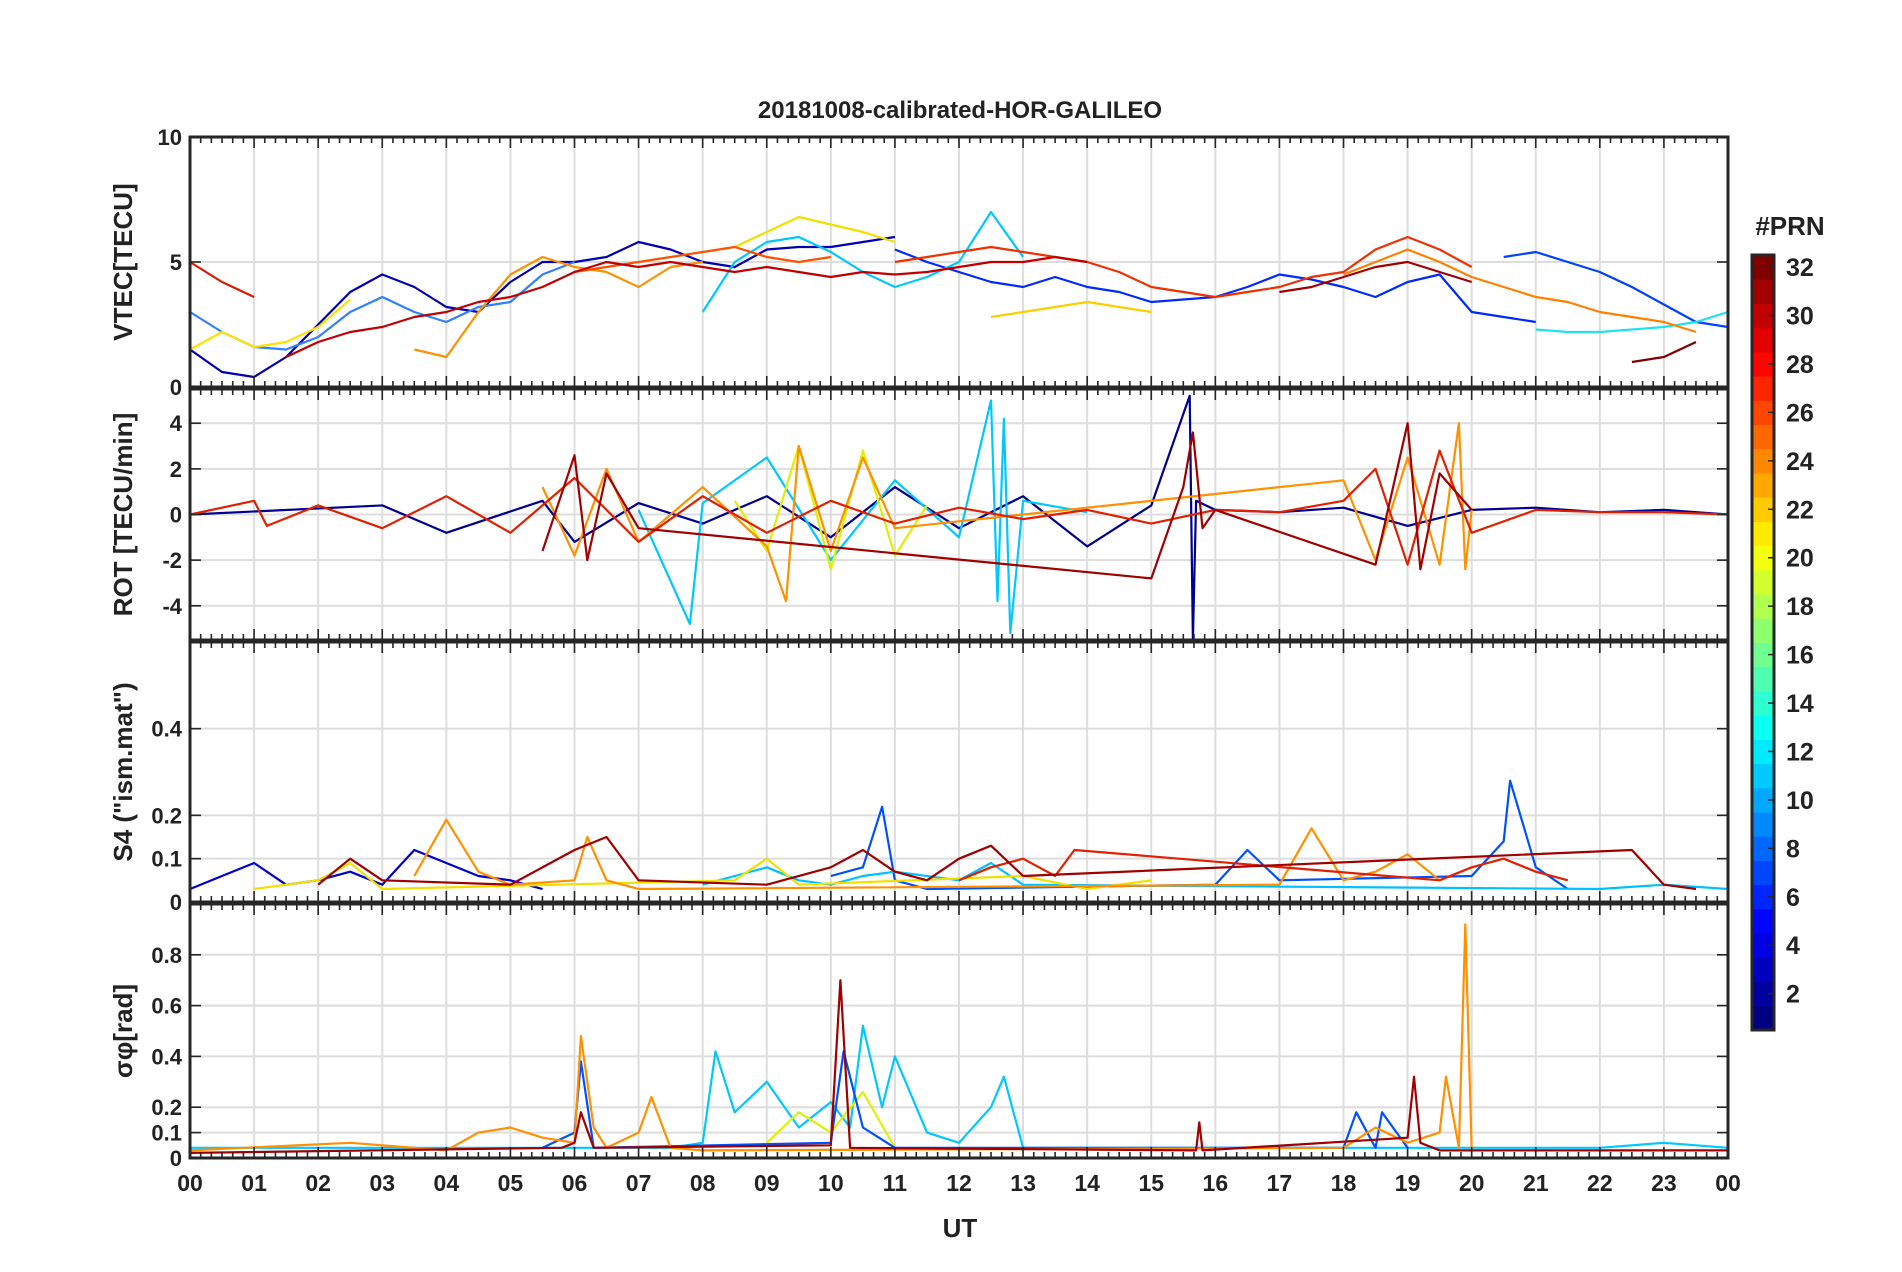 The image size is (1902, 1272). I want to click on x-tick-label: 16, so click(1216, 1183).